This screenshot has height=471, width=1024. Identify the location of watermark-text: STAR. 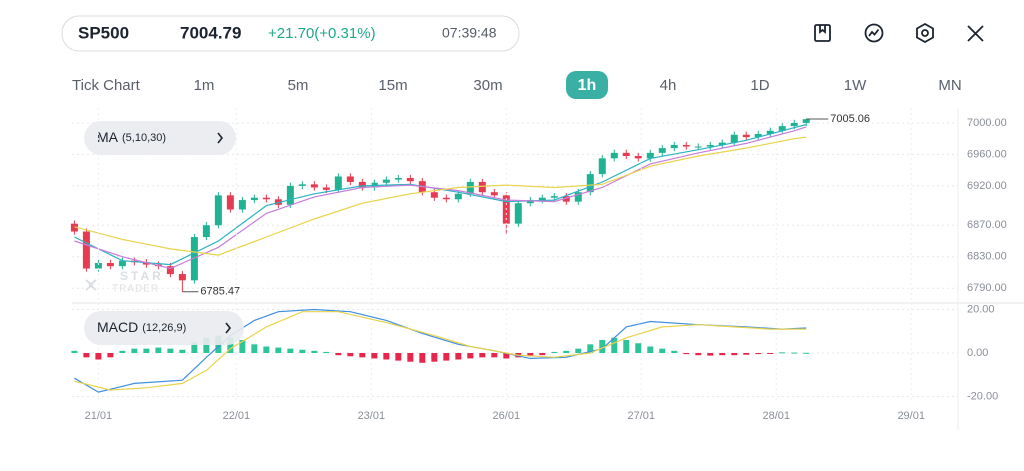
(142, 276).